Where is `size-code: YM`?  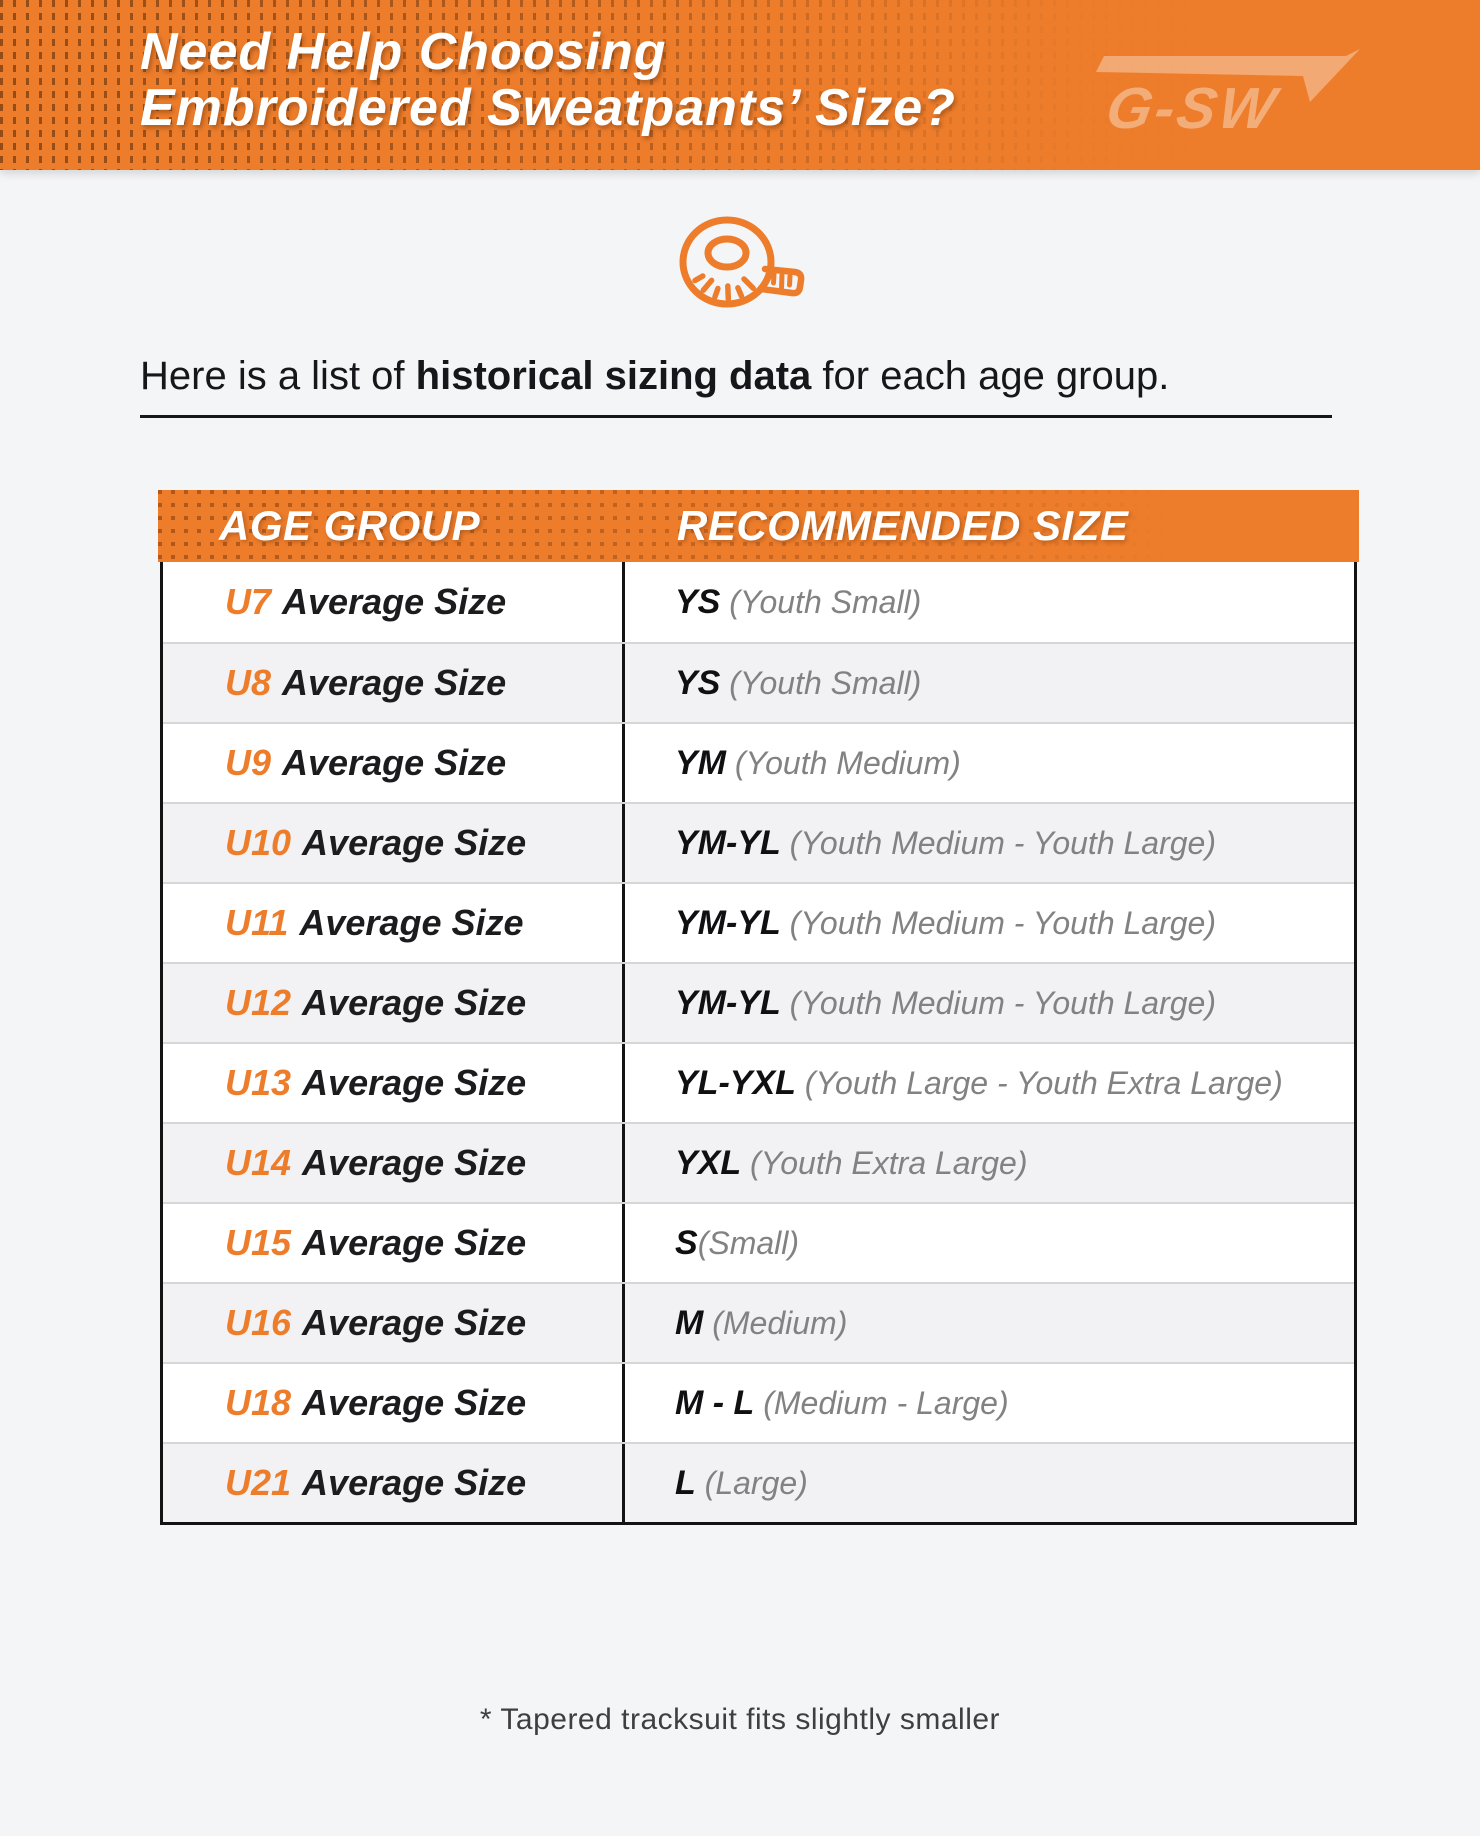
size-code: YM is located at coordinates (700, 762).